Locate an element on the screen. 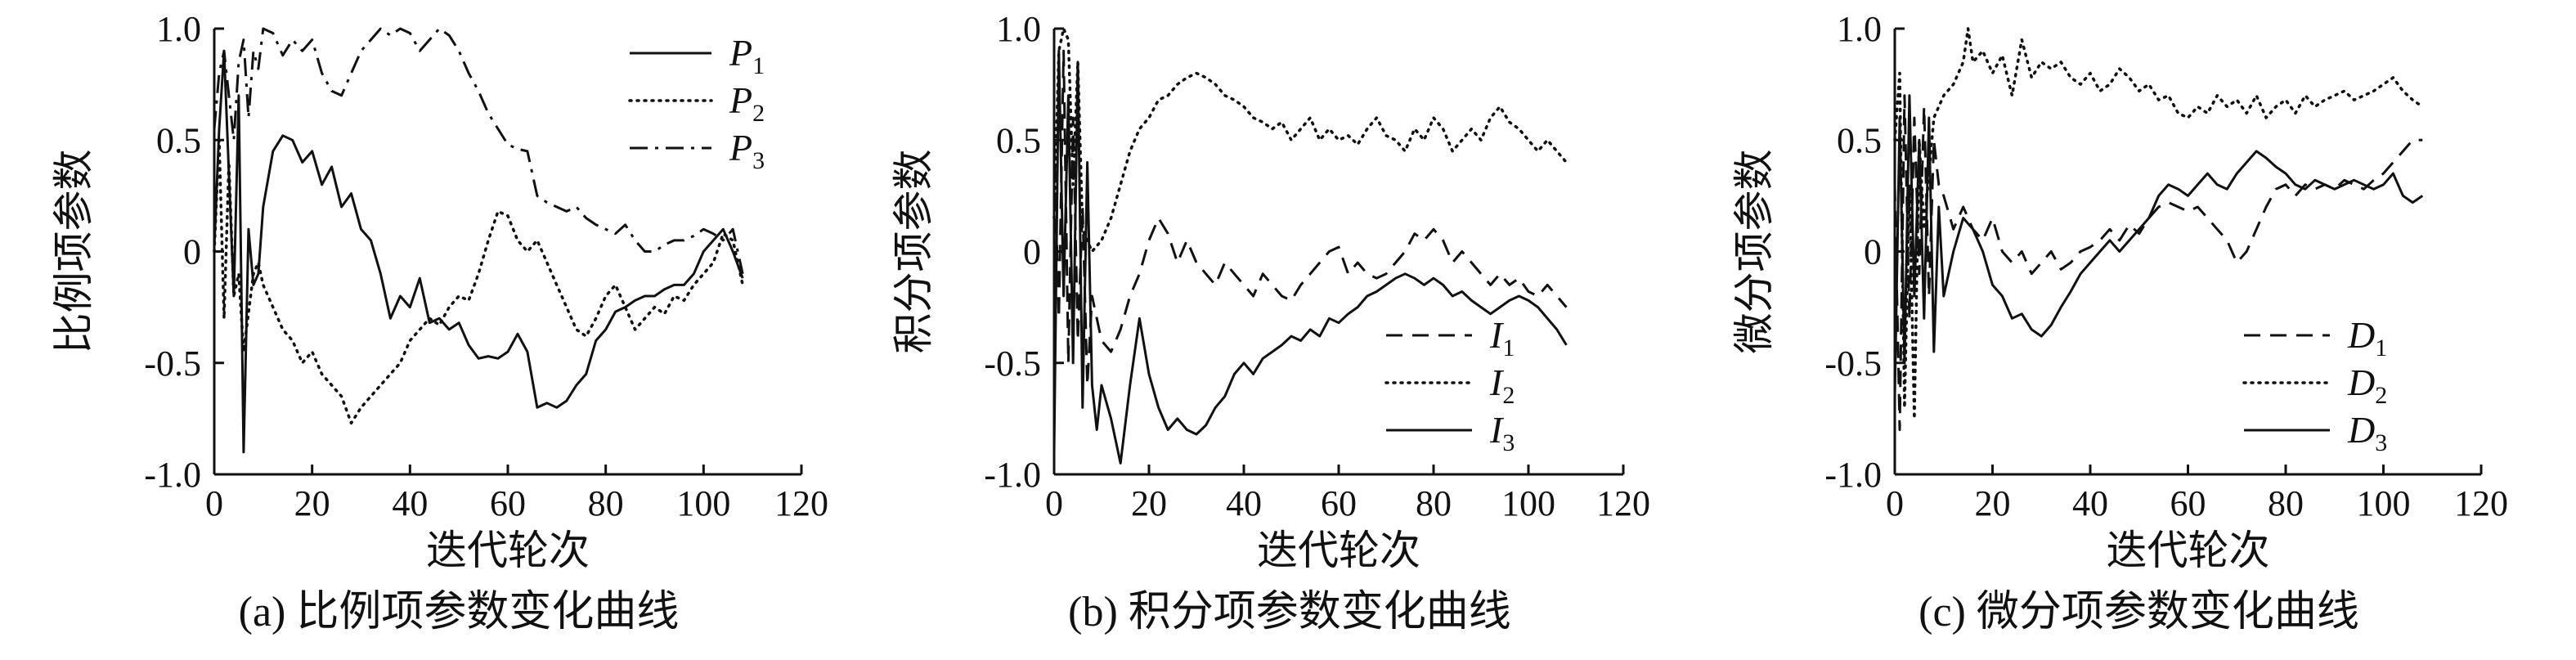  legend-label: D2 is located at coordinates (2367, 385).